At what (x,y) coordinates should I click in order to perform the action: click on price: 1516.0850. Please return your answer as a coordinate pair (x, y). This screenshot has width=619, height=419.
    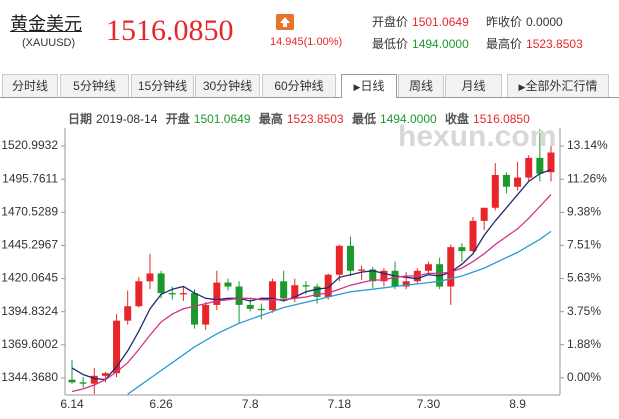
    Looking at the image, I should click on (170, 30).